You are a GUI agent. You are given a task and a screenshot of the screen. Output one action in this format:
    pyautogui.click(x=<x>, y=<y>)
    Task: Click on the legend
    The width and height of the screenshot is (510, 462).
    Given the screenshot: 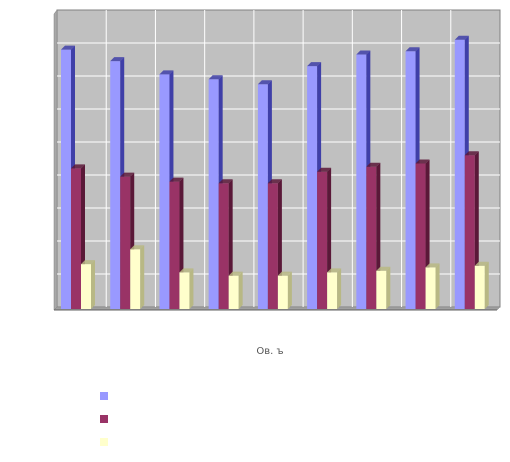 What is the action you would take?
    pyautogui.click(x=108, y=418)
    